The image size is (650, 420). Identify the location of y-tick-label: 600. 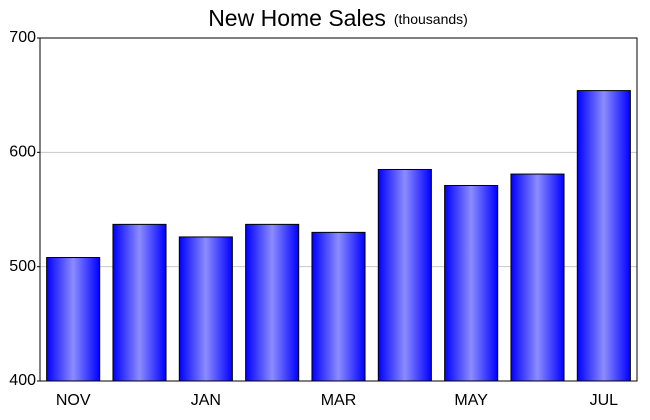
(22, 152).